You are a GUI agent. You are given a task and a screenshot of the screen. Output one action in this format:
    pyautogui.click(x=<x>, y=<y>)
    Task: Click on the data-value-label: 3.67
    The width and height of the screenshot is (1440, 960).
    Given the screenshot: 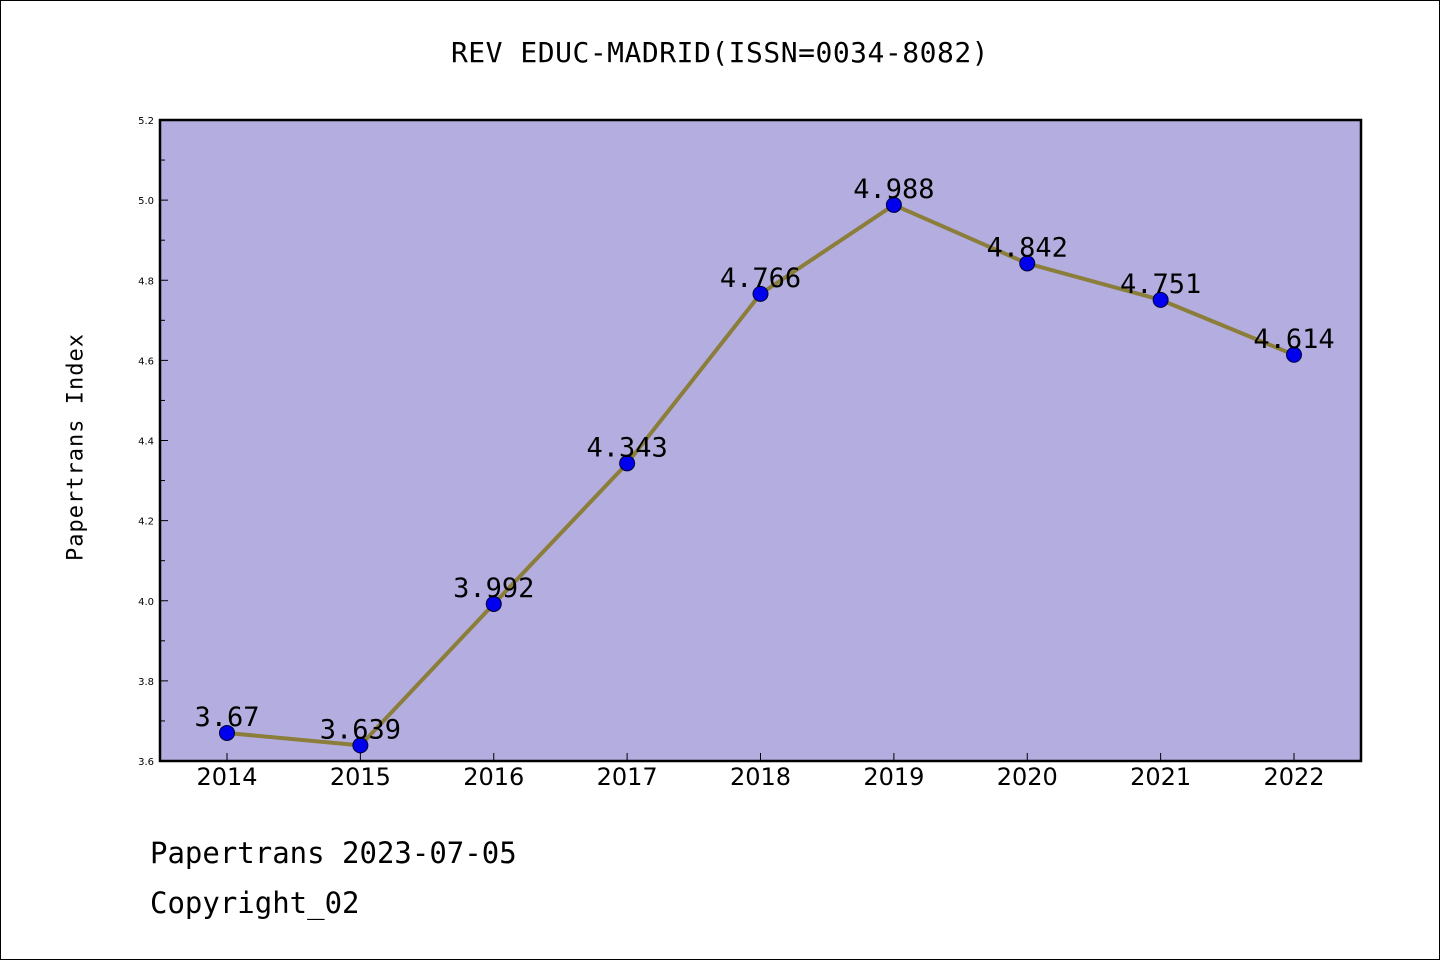 What is the action you would take?
    pyautogui.click(x=226, y=717)
    